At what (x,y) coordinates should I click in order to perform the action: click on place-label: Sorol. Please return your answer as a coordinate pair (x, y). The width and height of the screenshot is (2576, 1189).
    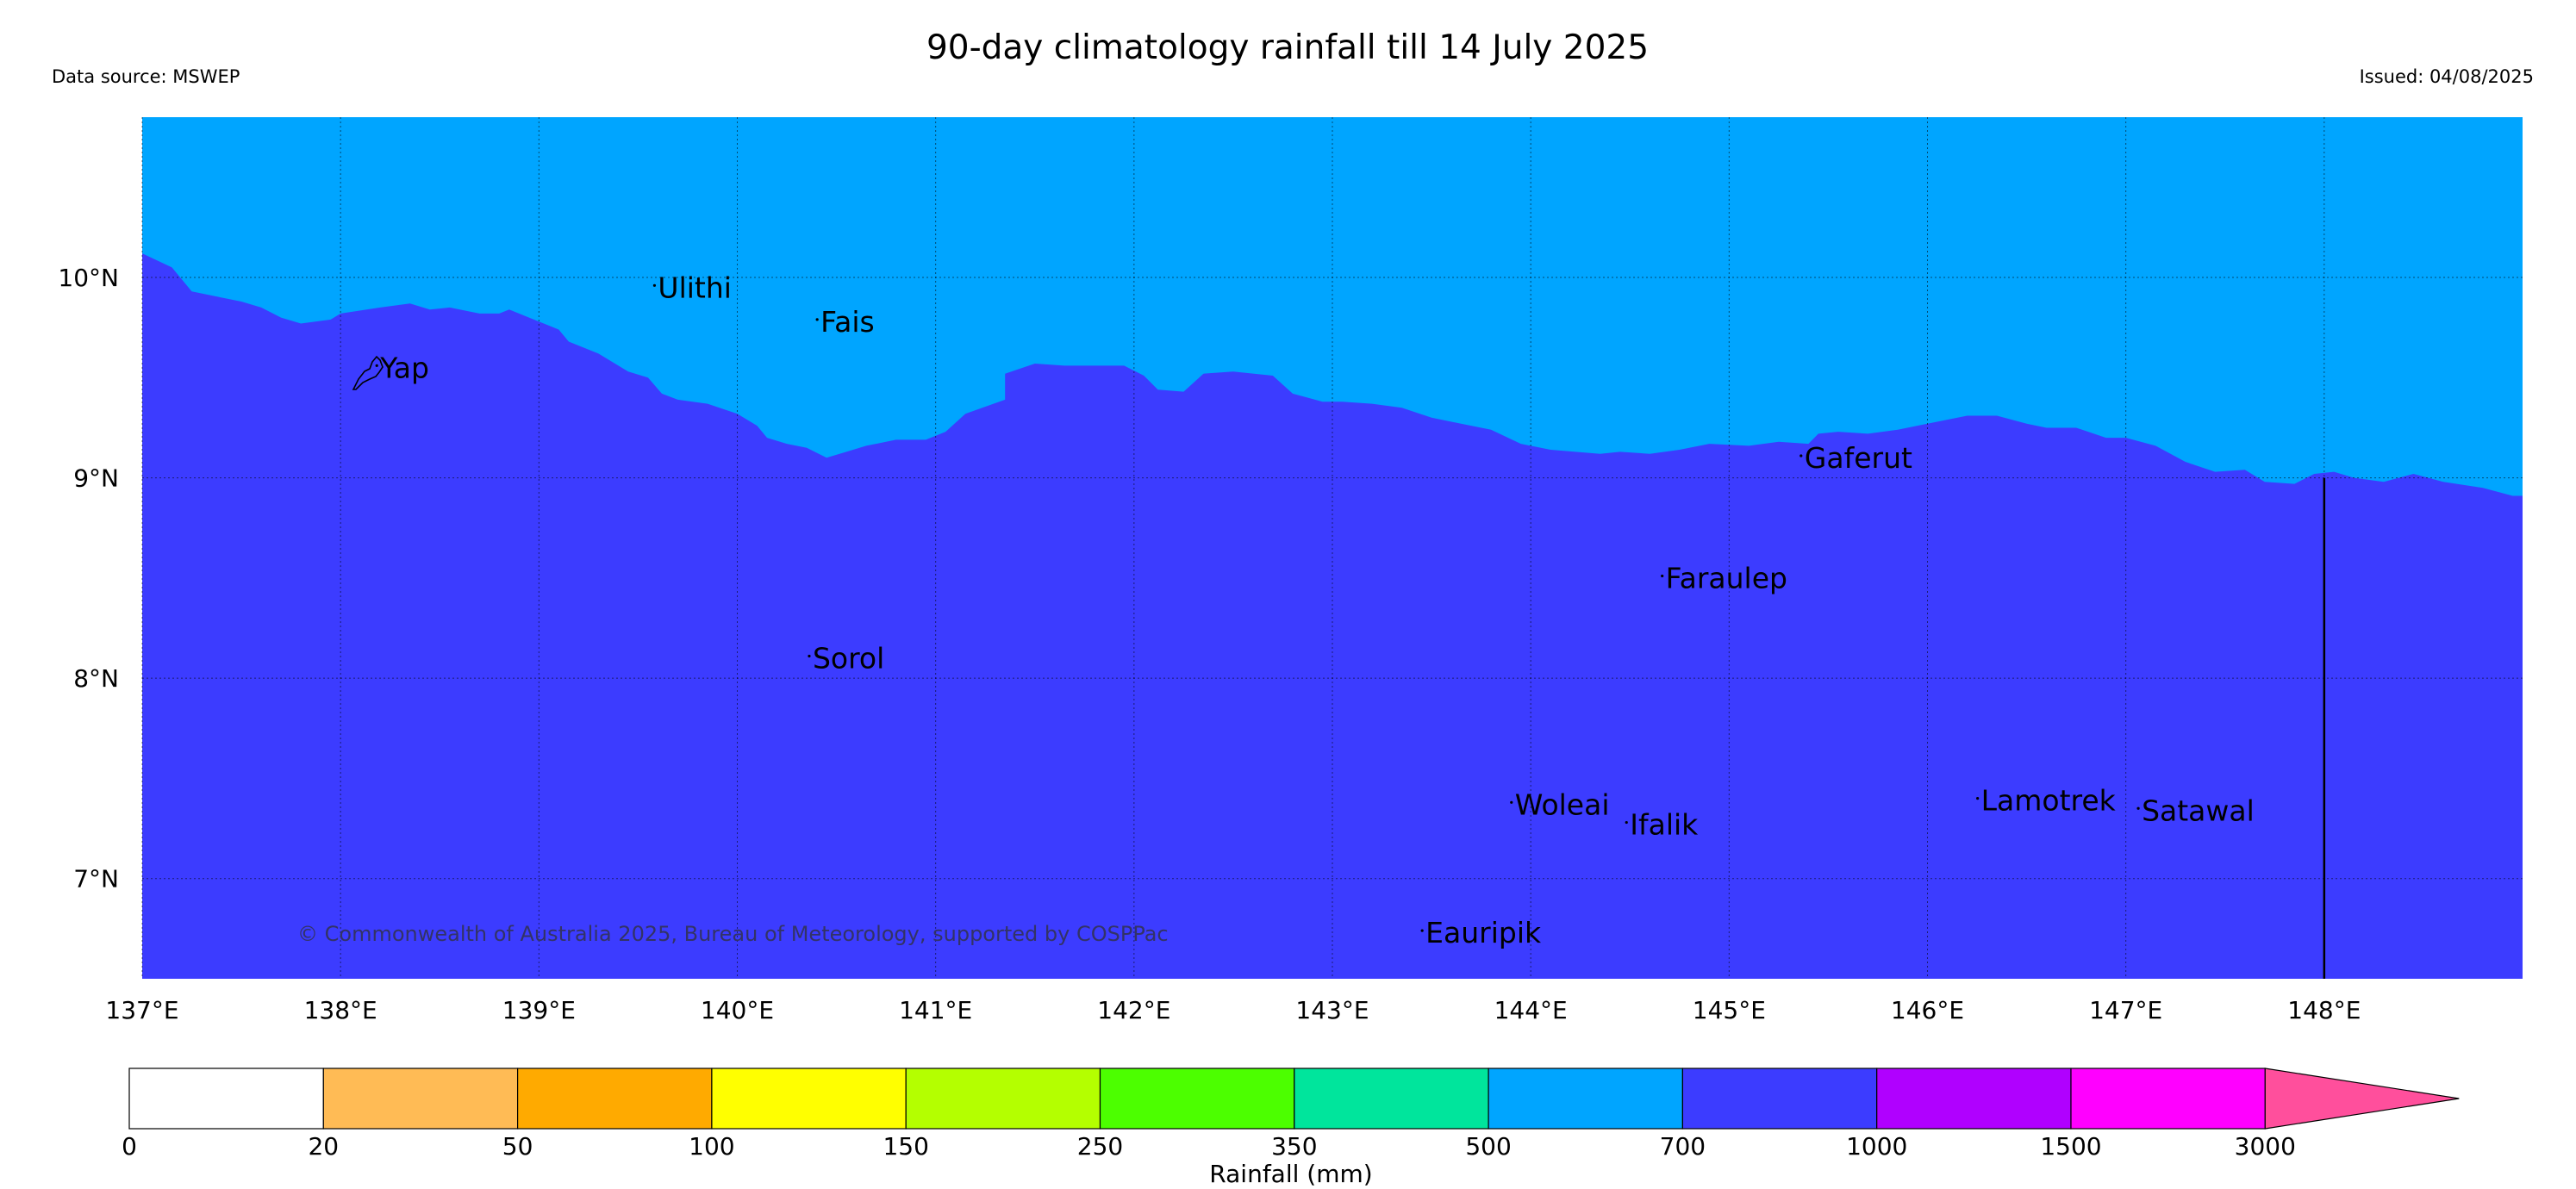
    Looking at the image, I should click on (848, 658).